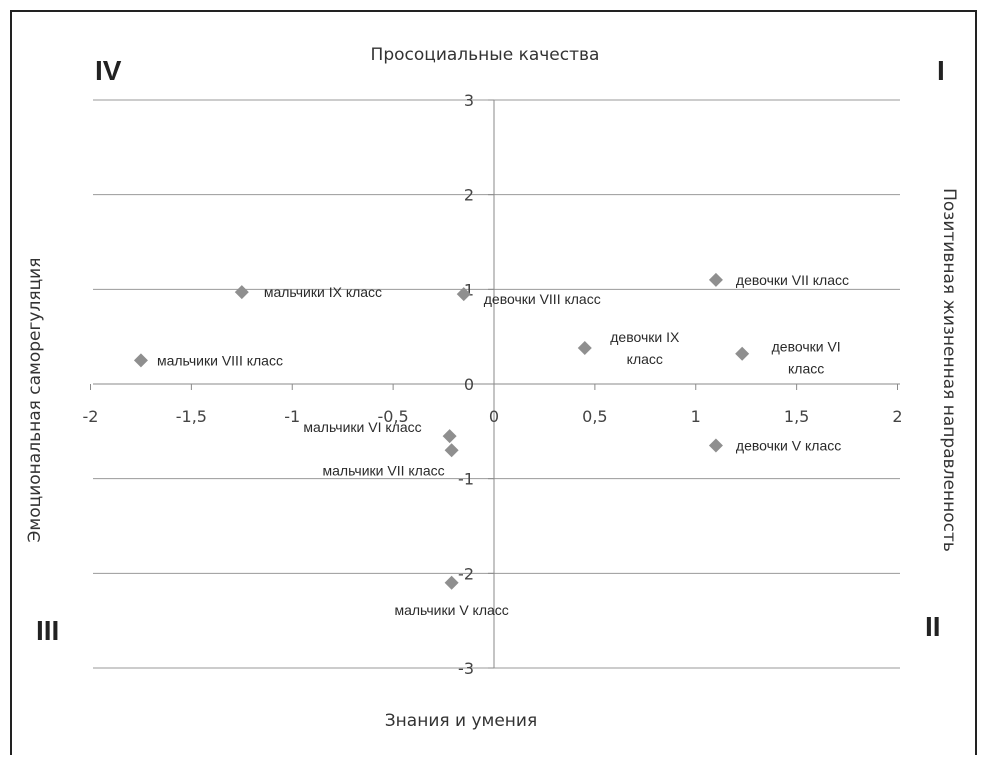 The image size is (989, 758). I want to click on quadrant-label-iv: IV, so click(108, 70).